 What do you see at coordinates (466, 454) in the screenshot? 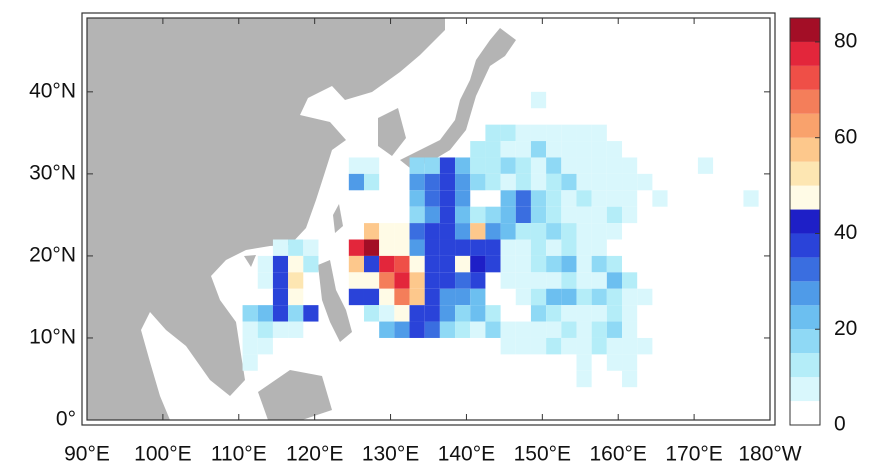
I see `x-tick-label: 140°E` at bounding box center [466, 454].